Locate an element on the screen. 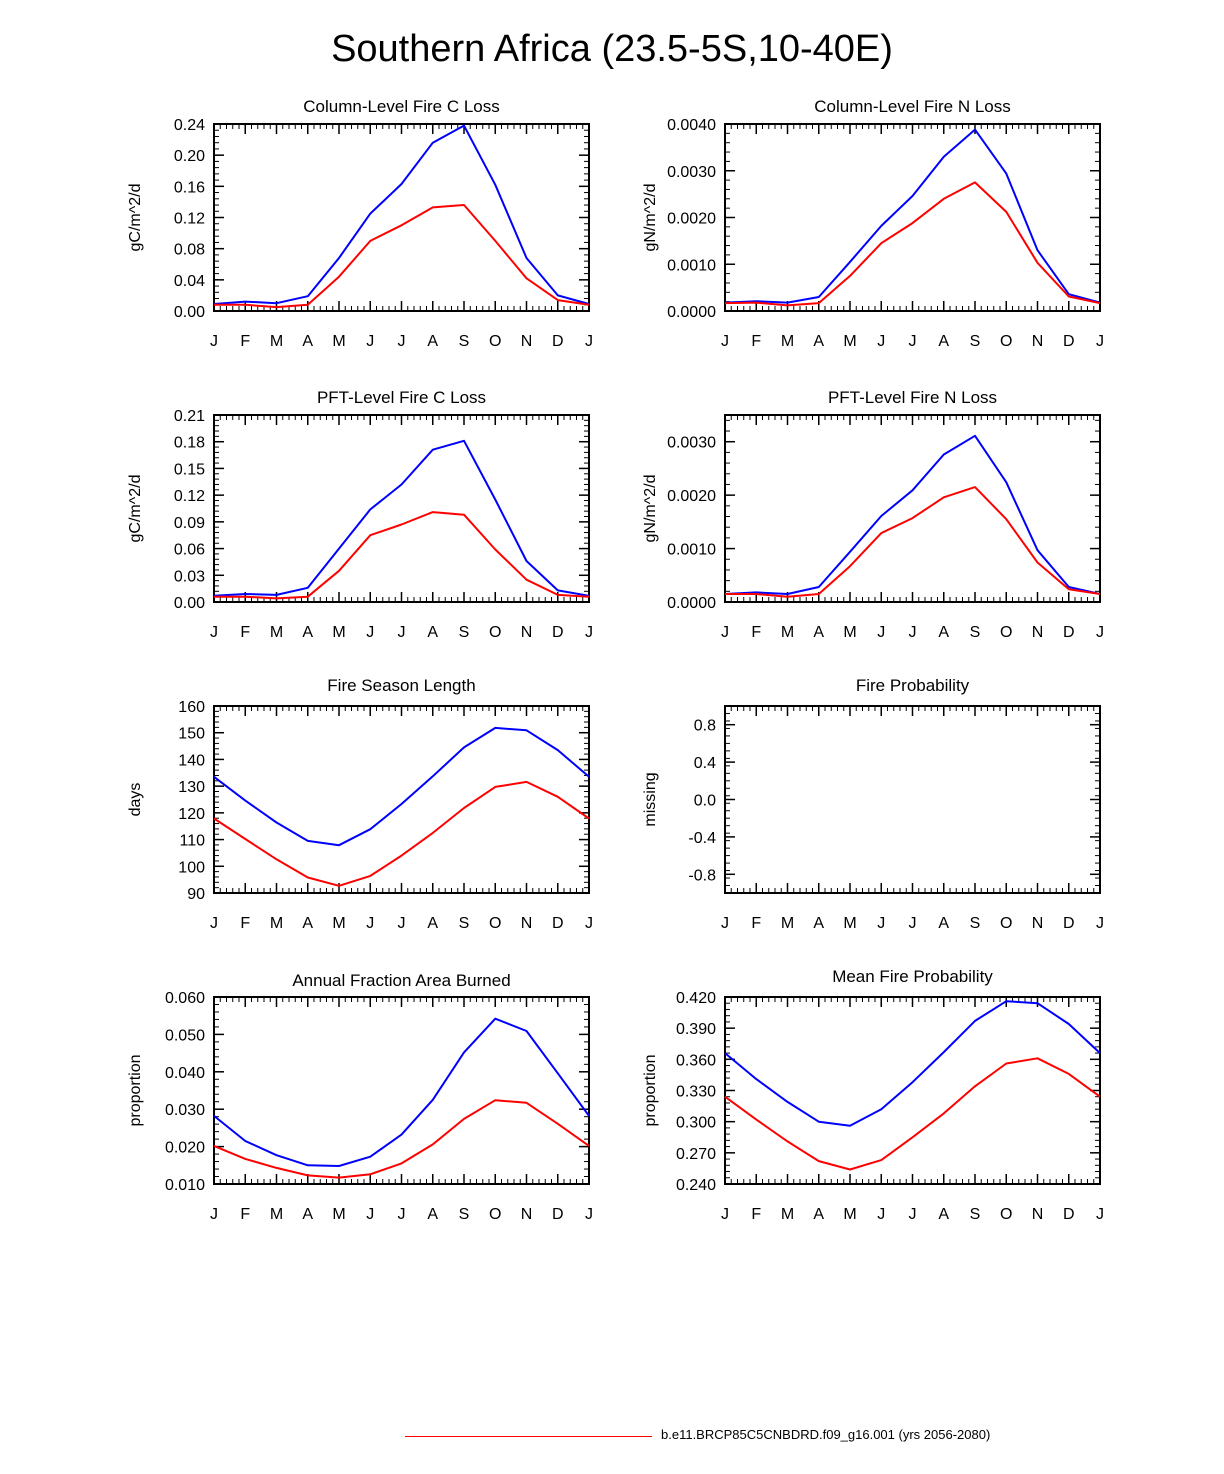 This screenshot has width=1224, height=1474. y-tick-label: 0.20 is located at coordinates (189, 156).